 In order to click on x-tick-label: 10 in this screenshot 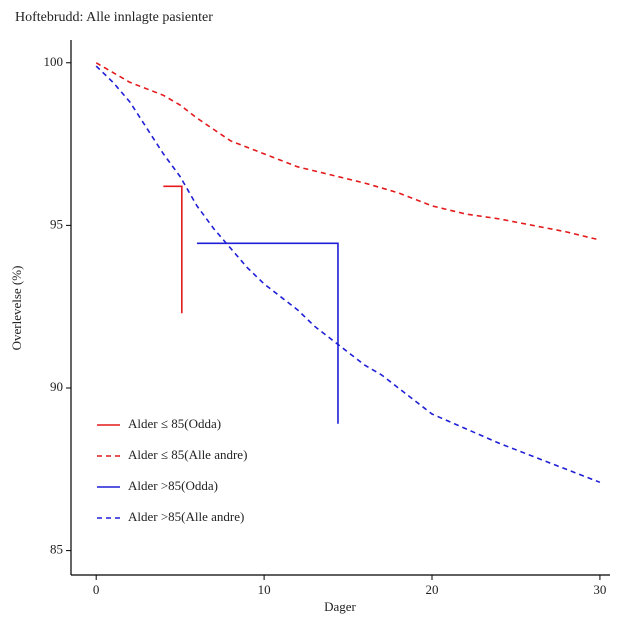, I will do `click(264, 589)`.